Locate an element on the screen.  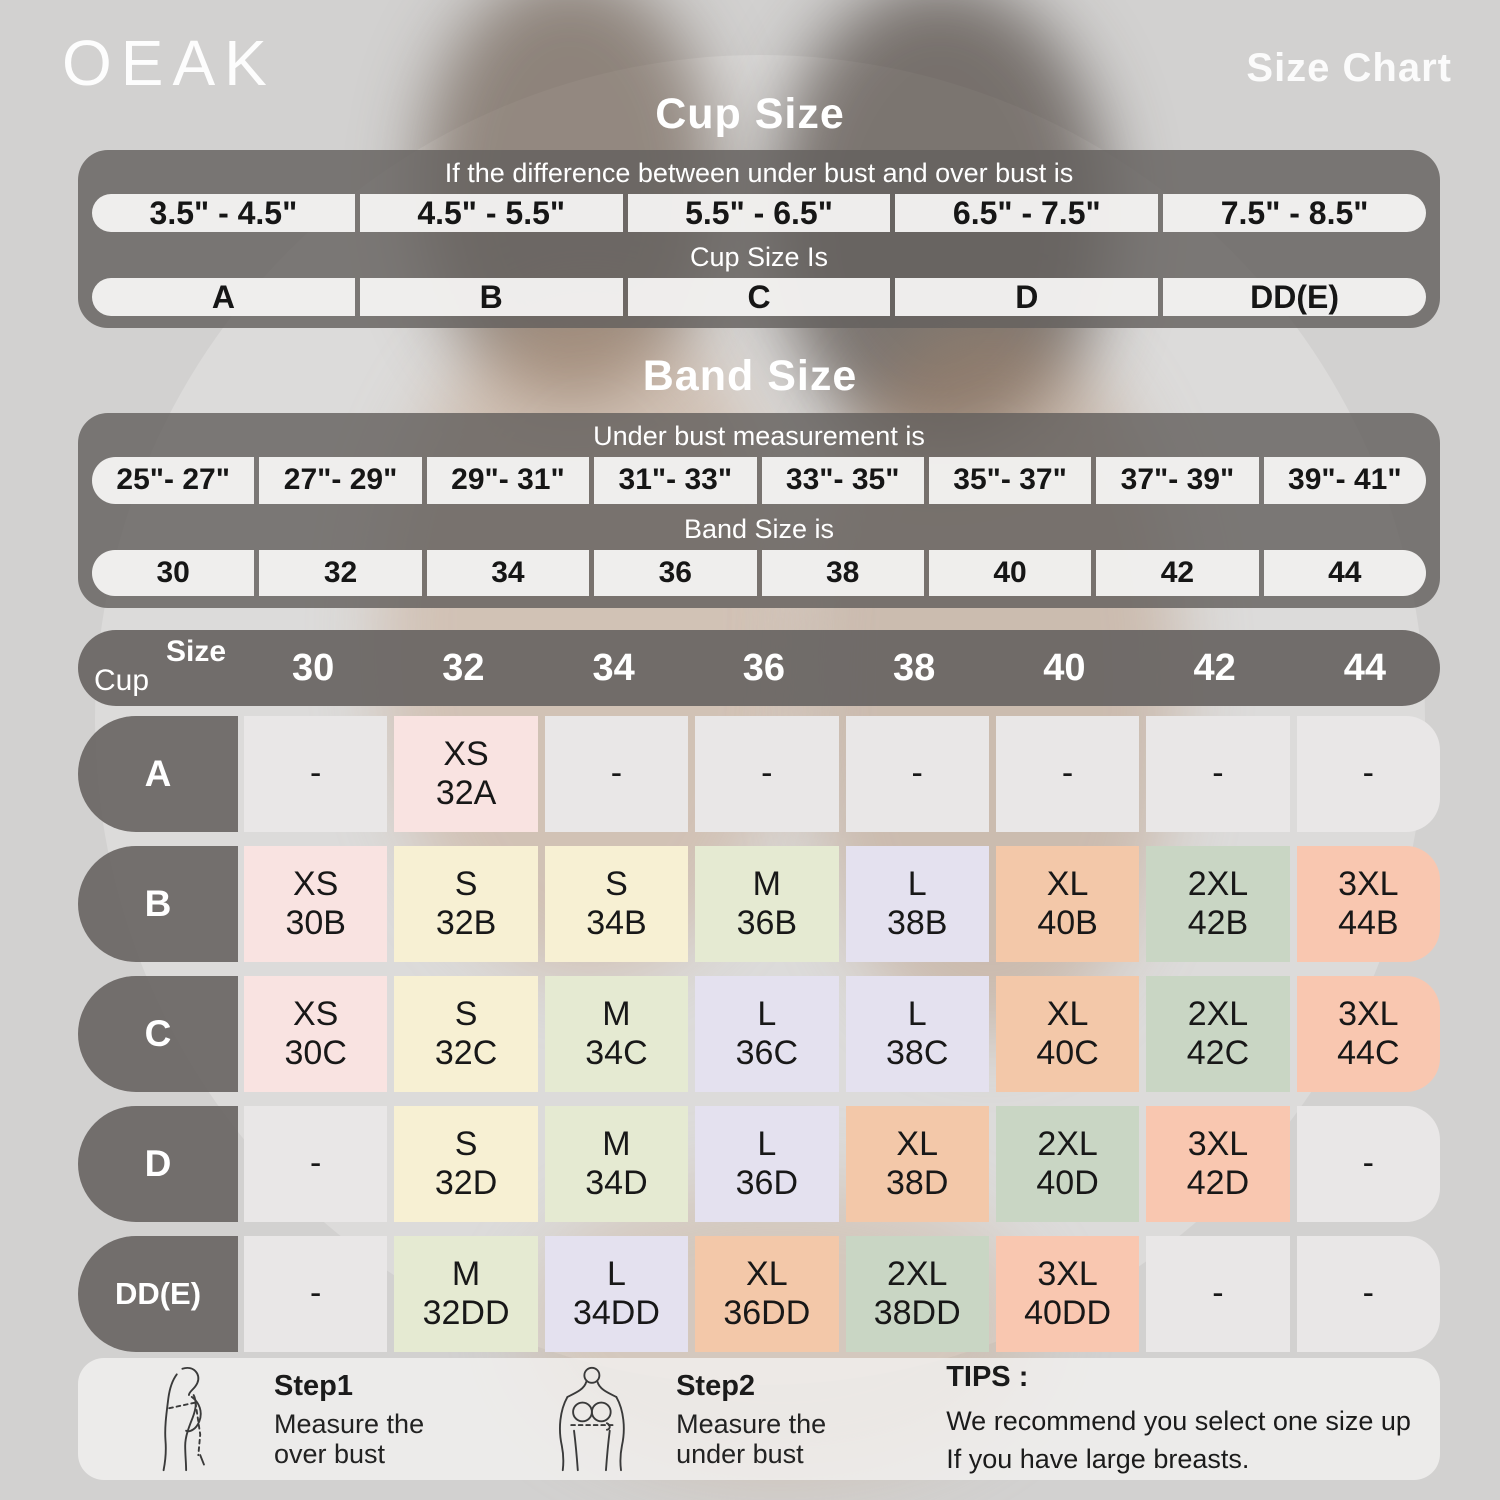
step1-line1: Measure the is located at coordinates (349, 1423).